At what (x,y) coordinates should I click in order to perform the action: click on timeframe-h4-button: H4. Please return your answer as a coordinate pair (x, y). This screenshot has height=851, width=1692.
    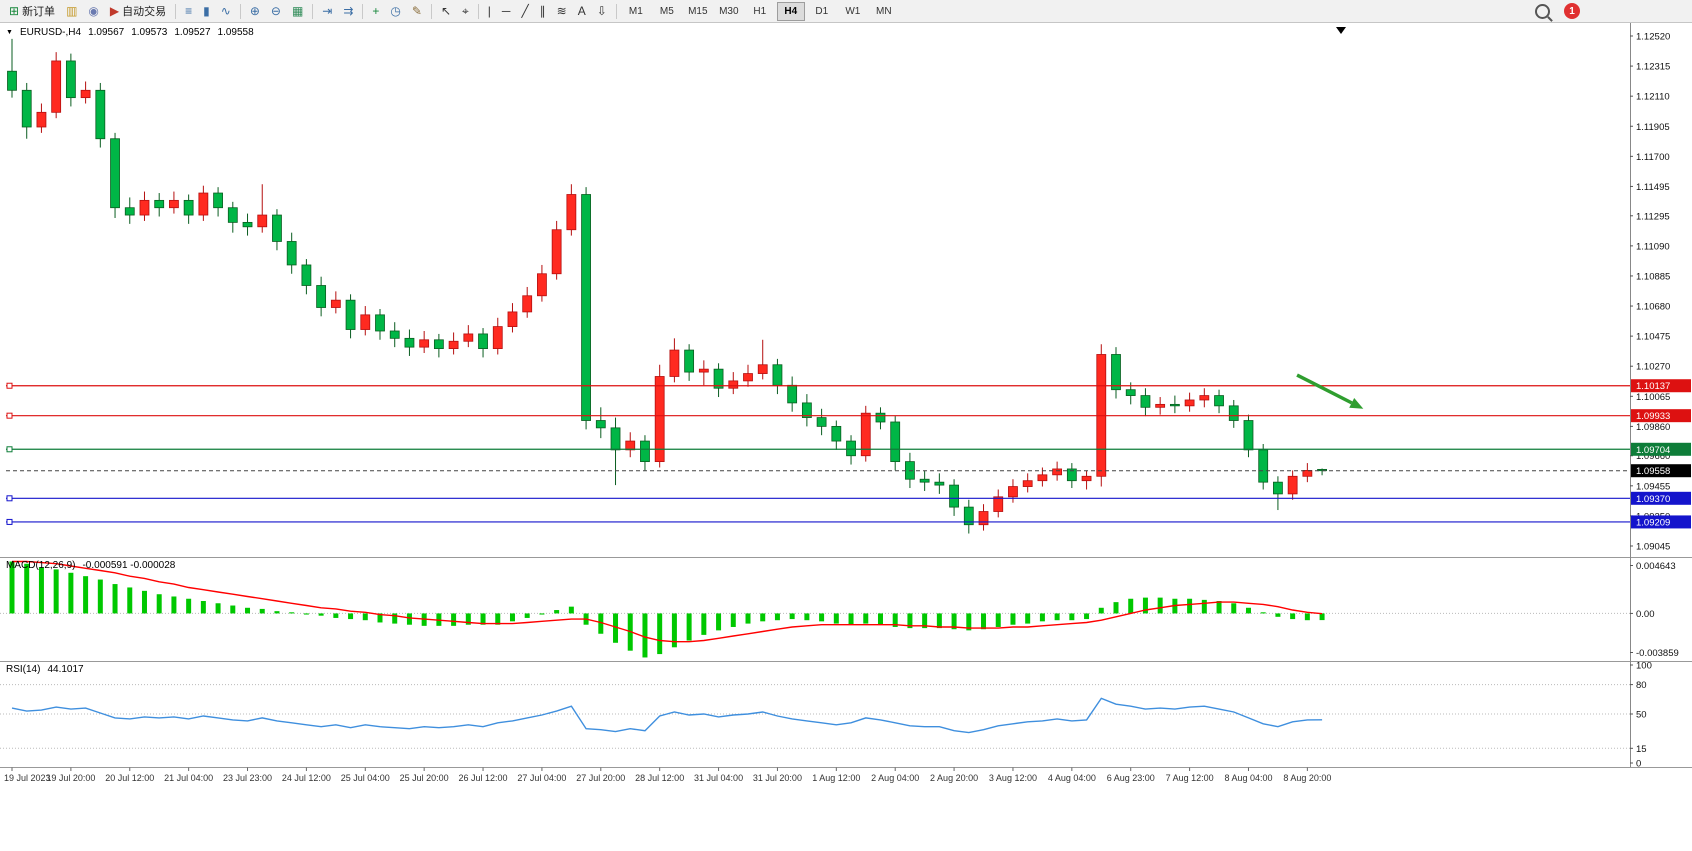
    Looking at the image, I should click on (790, 11).